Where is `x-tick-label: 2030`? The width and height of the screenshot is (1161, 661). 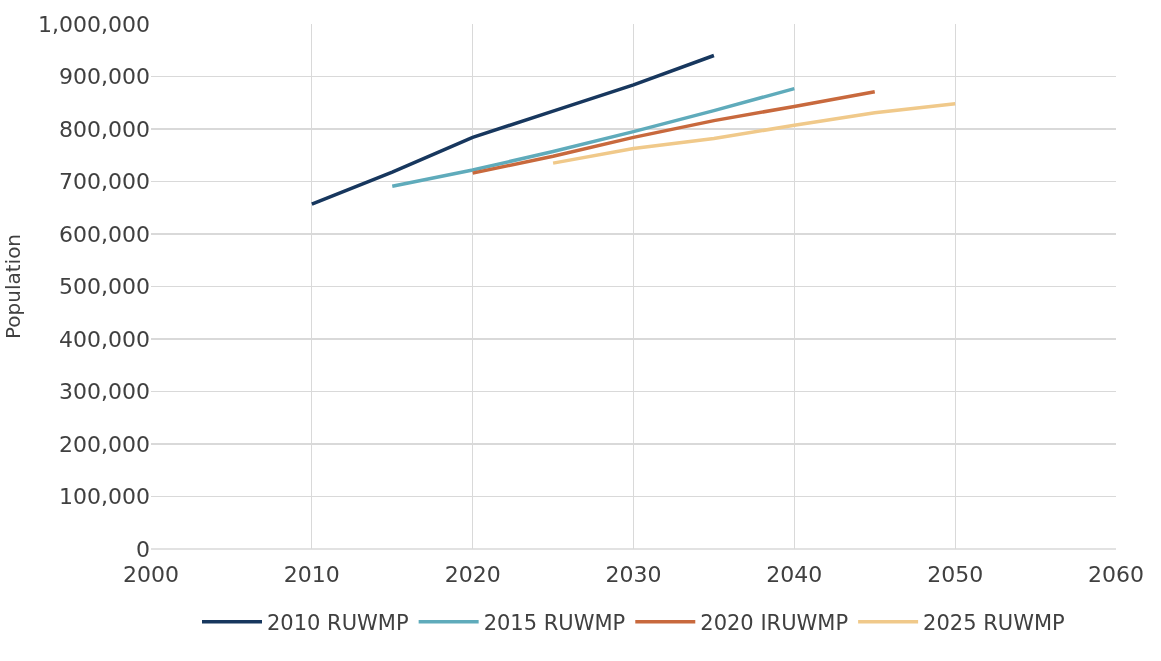 x-tick-label: 2030 is located at coordinates (633, 574).